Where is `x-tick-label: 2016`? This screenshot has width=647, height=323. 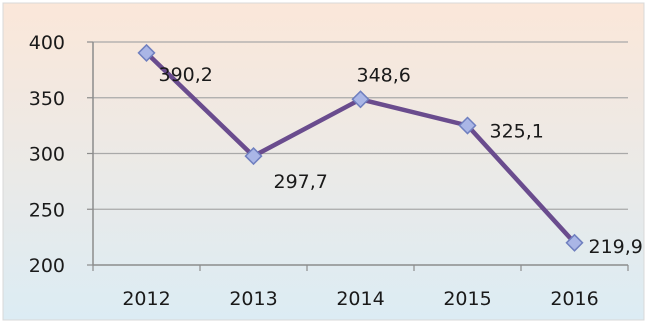
x-tick-label: 2016 is located at coordinates (574, 299).